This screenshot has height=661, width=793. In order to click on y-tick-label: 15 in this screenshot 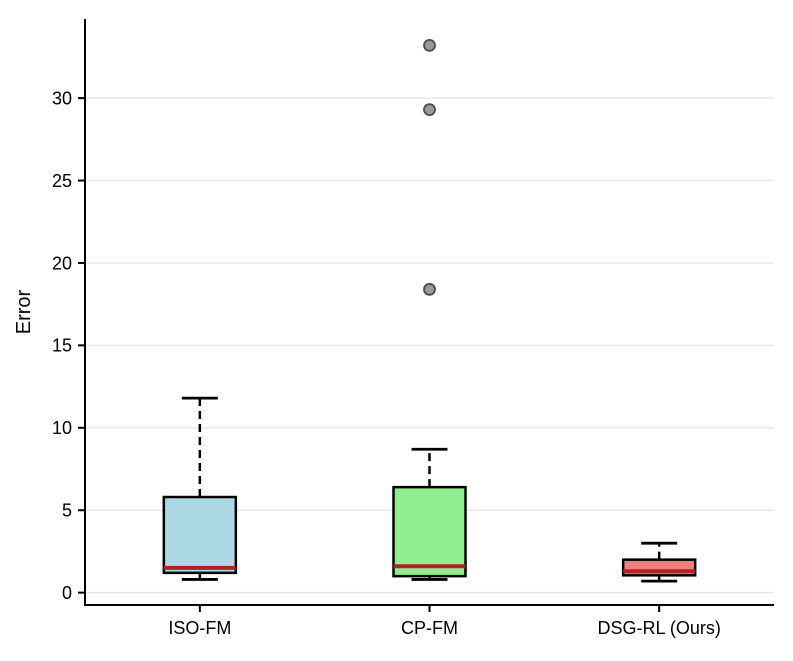, I will do `click(62, 346)`.